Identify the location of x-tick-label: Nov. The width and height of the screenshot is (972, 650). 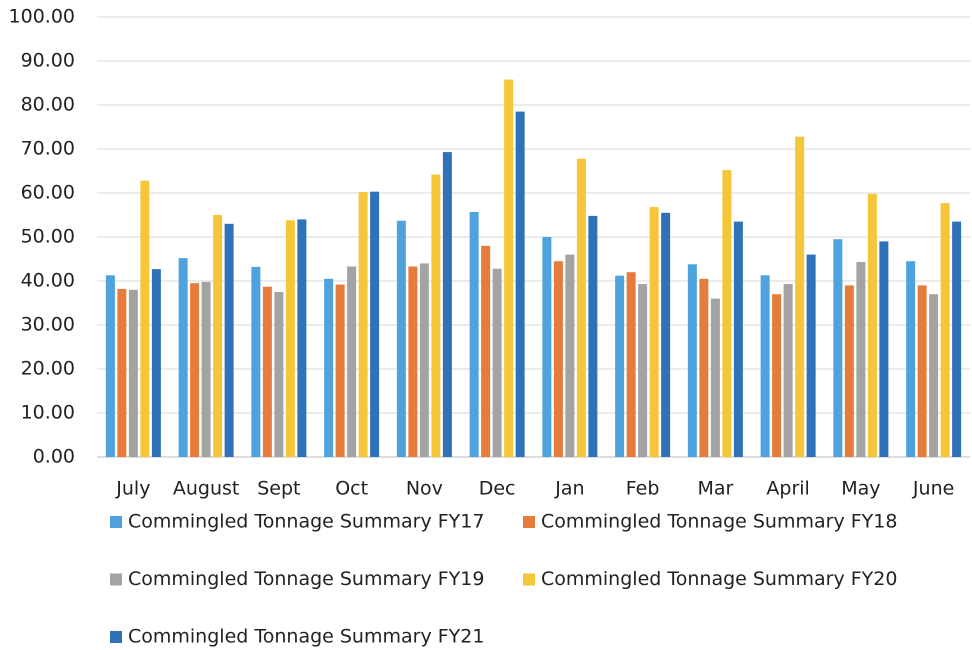
(424, 489).